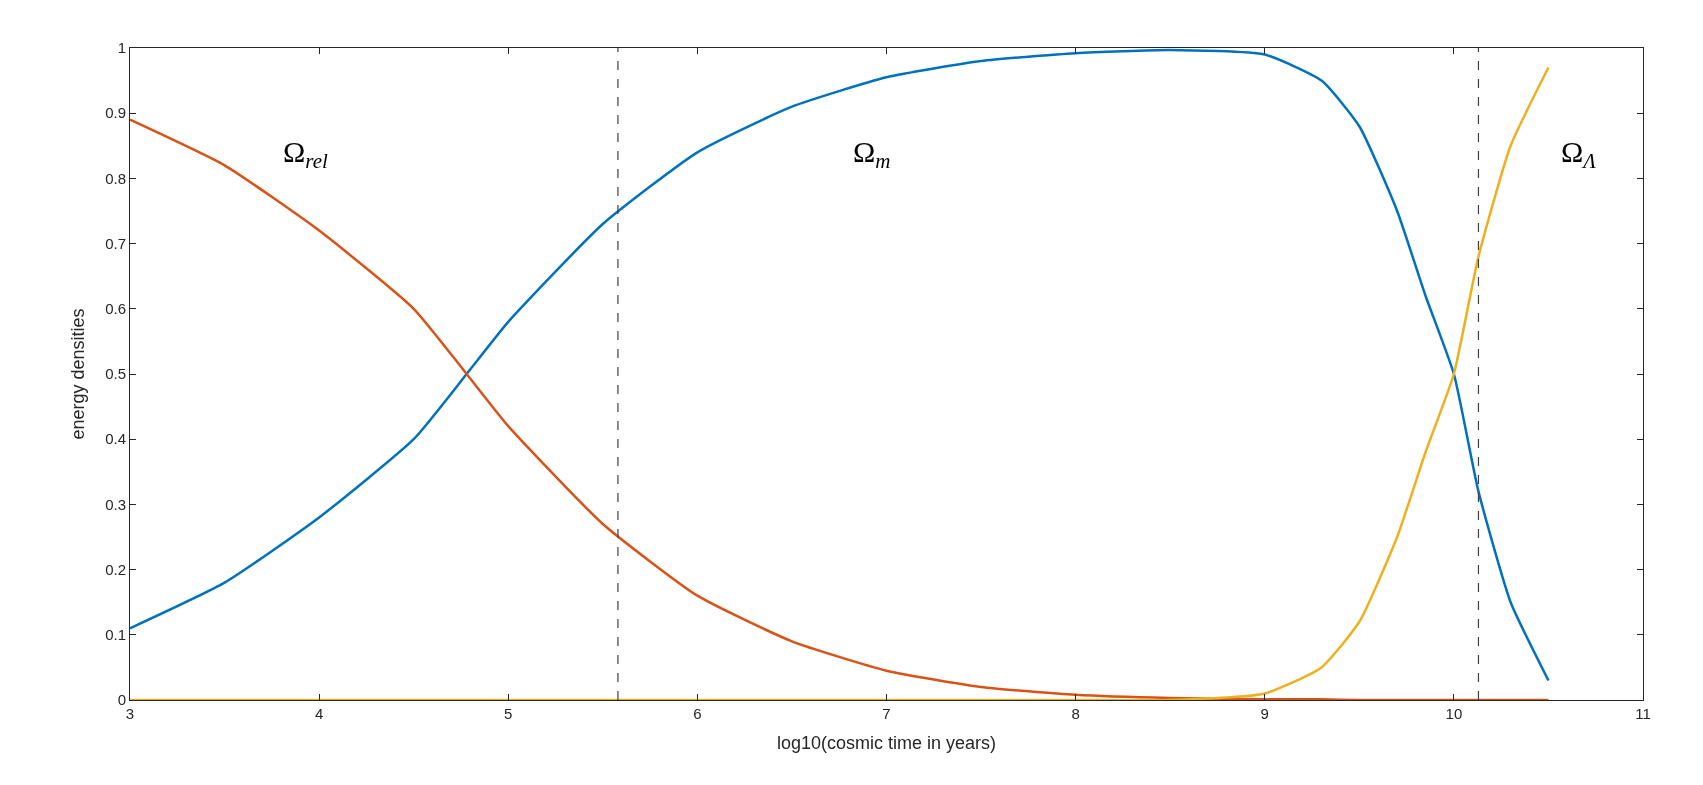 Image resolution: width=1703 pixels, height=785 pixels. I want to click on y-tick-label: 1, so click(121, 48).